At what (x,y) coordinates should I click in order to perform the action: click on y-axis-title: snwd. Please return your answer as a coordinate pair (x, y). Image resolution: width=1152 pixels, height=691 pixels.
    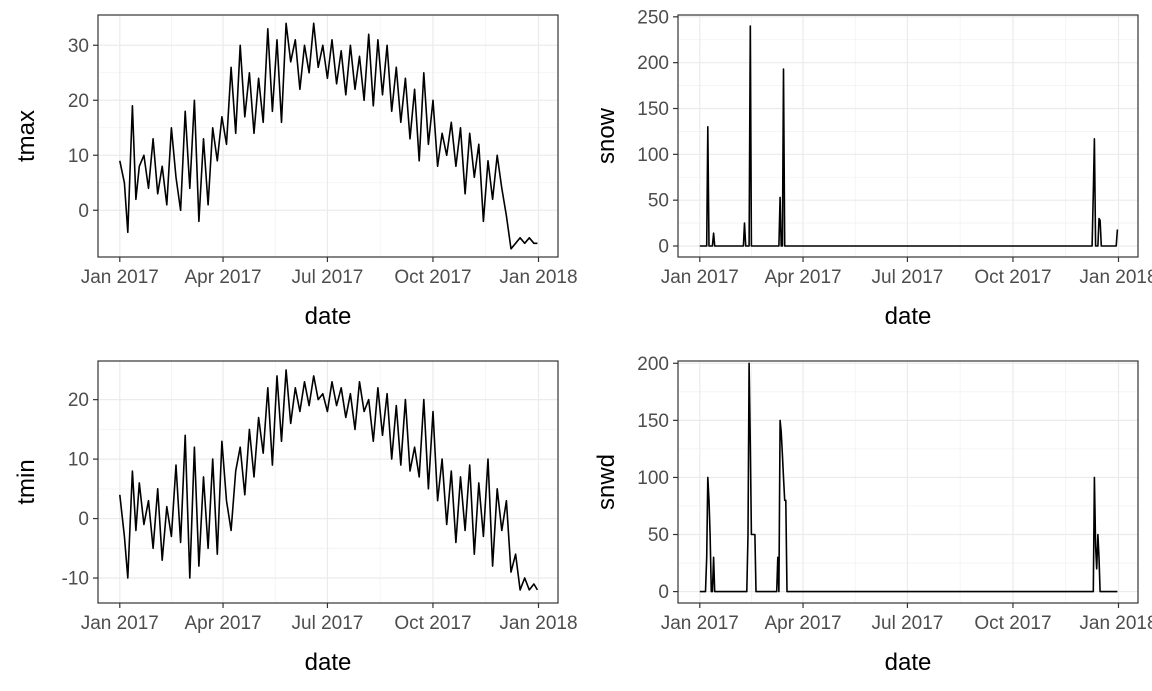
    Looking at the image, I should click on (606, 482).